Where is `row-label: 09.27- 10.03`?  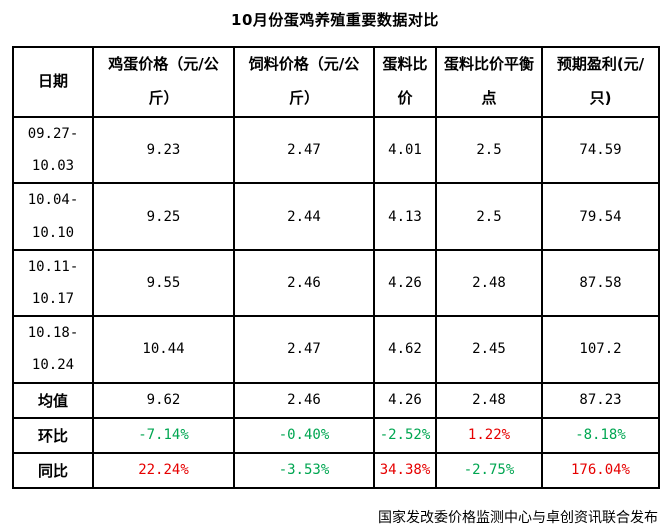 row-label: 09.27- 10.03 is located at coordinates (53, 150).